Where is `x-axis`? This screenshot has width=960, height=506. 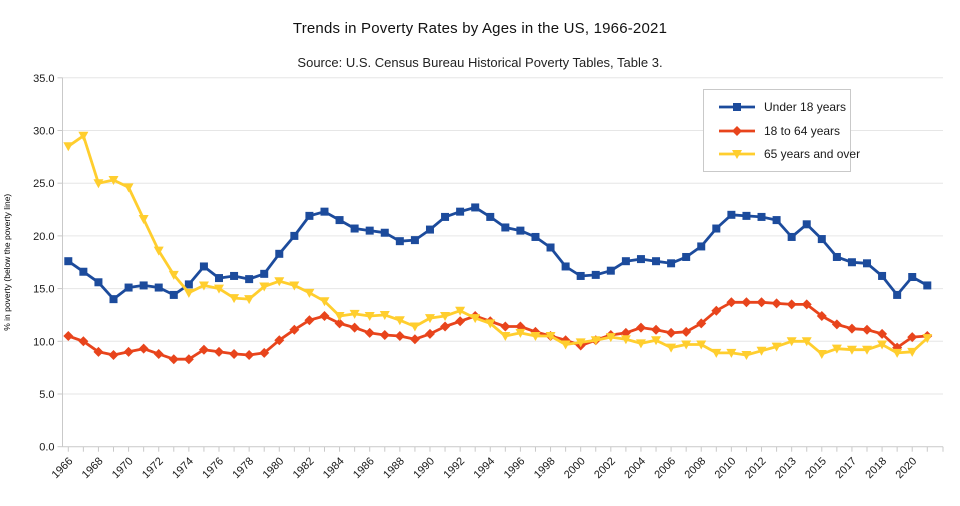
x-axis is located at coordinates (505, 449).